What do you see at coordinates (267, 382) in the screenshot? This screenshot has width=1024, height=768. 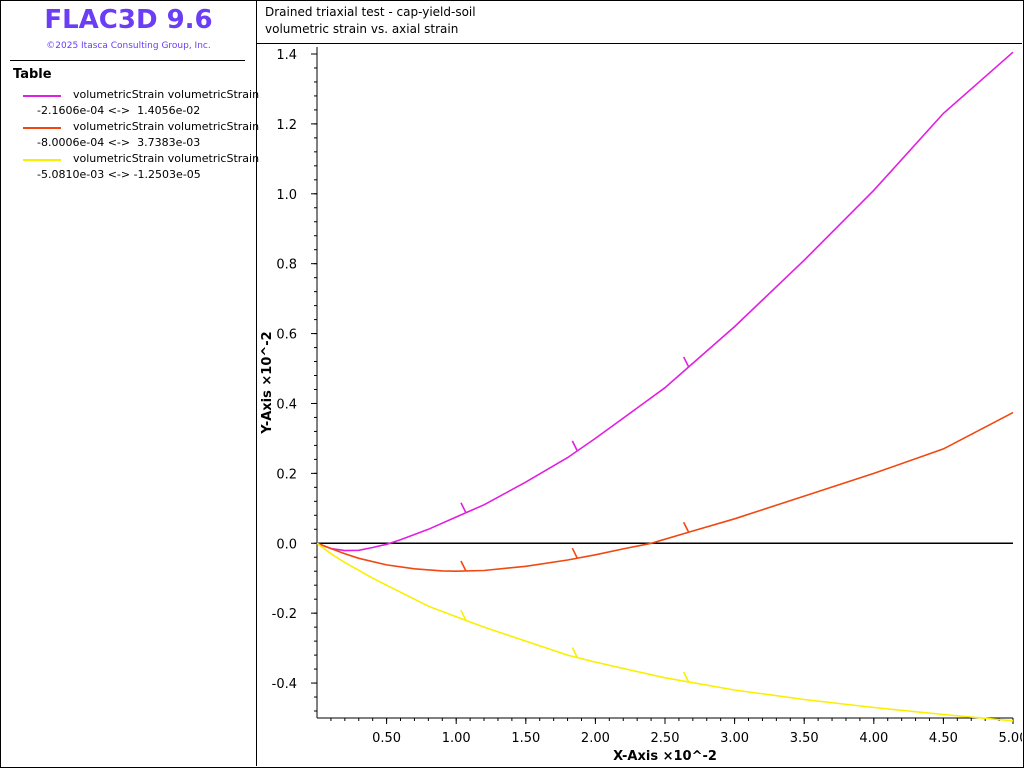 I see `y-axis-label: Y-Axis ×10^-2` at bounding box center [267, 382].